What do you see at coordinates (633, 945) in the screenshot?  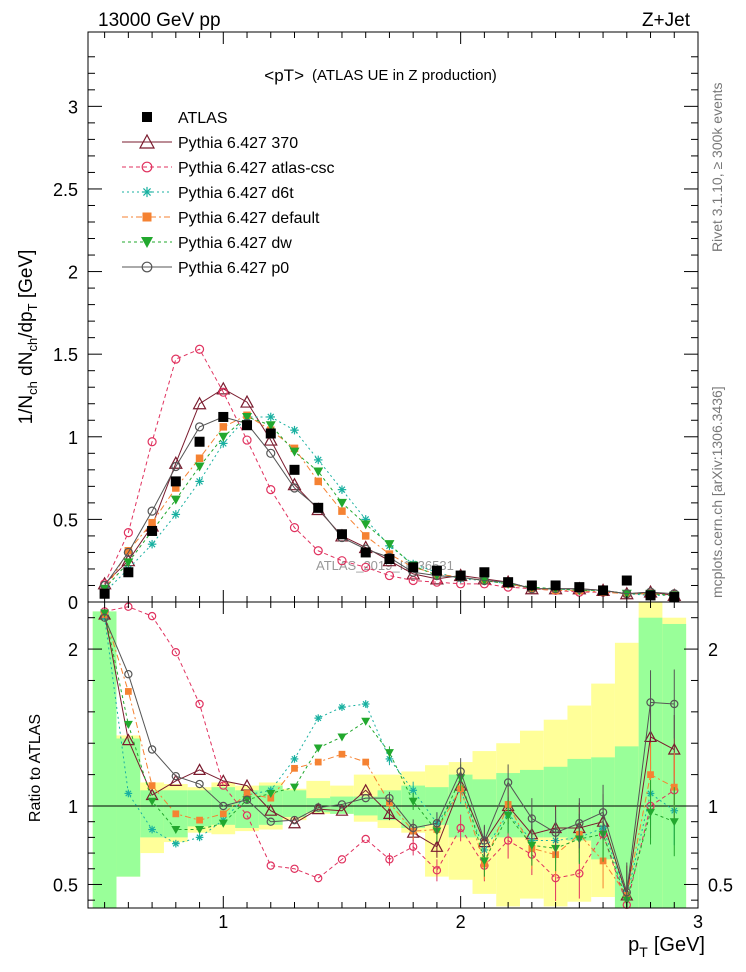 I see `x-label-main: p` at bounding box center [633, 945].